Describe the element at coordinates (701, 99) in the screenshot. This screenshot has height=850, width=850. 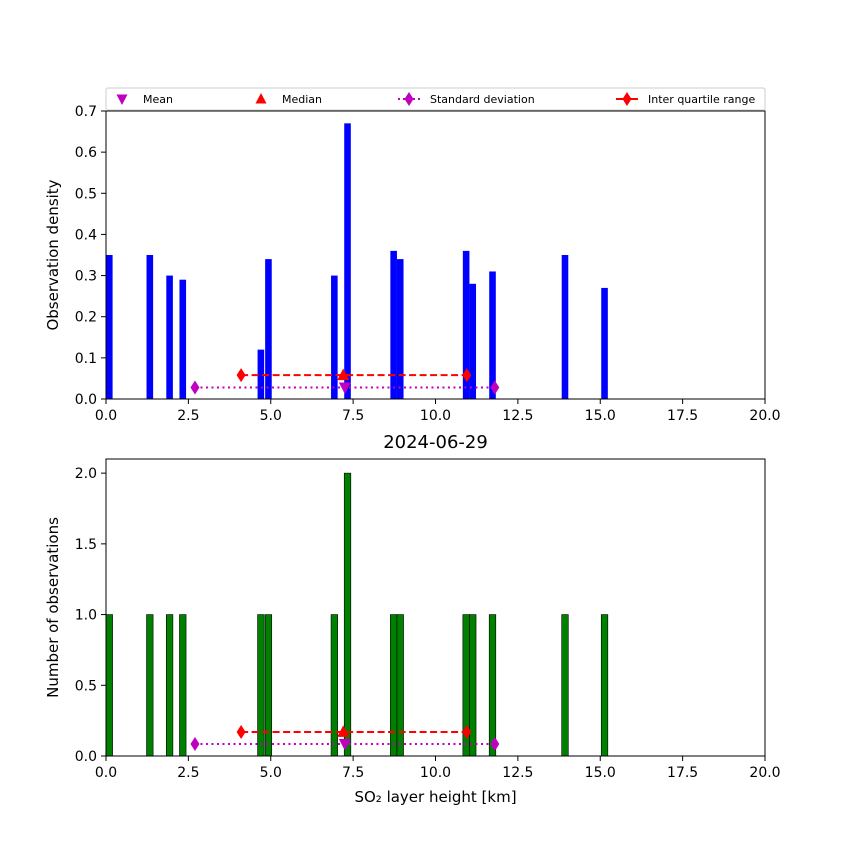
I see `legend-label: Inter quartile range` at that location.